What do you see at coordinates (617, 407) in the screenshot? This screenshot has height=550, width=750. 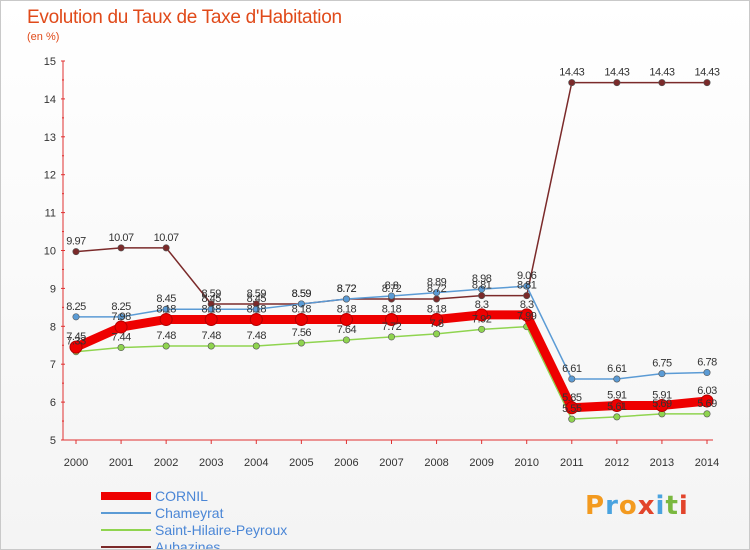 I see `data-label: 5.61` at bounding box center [617, 407].